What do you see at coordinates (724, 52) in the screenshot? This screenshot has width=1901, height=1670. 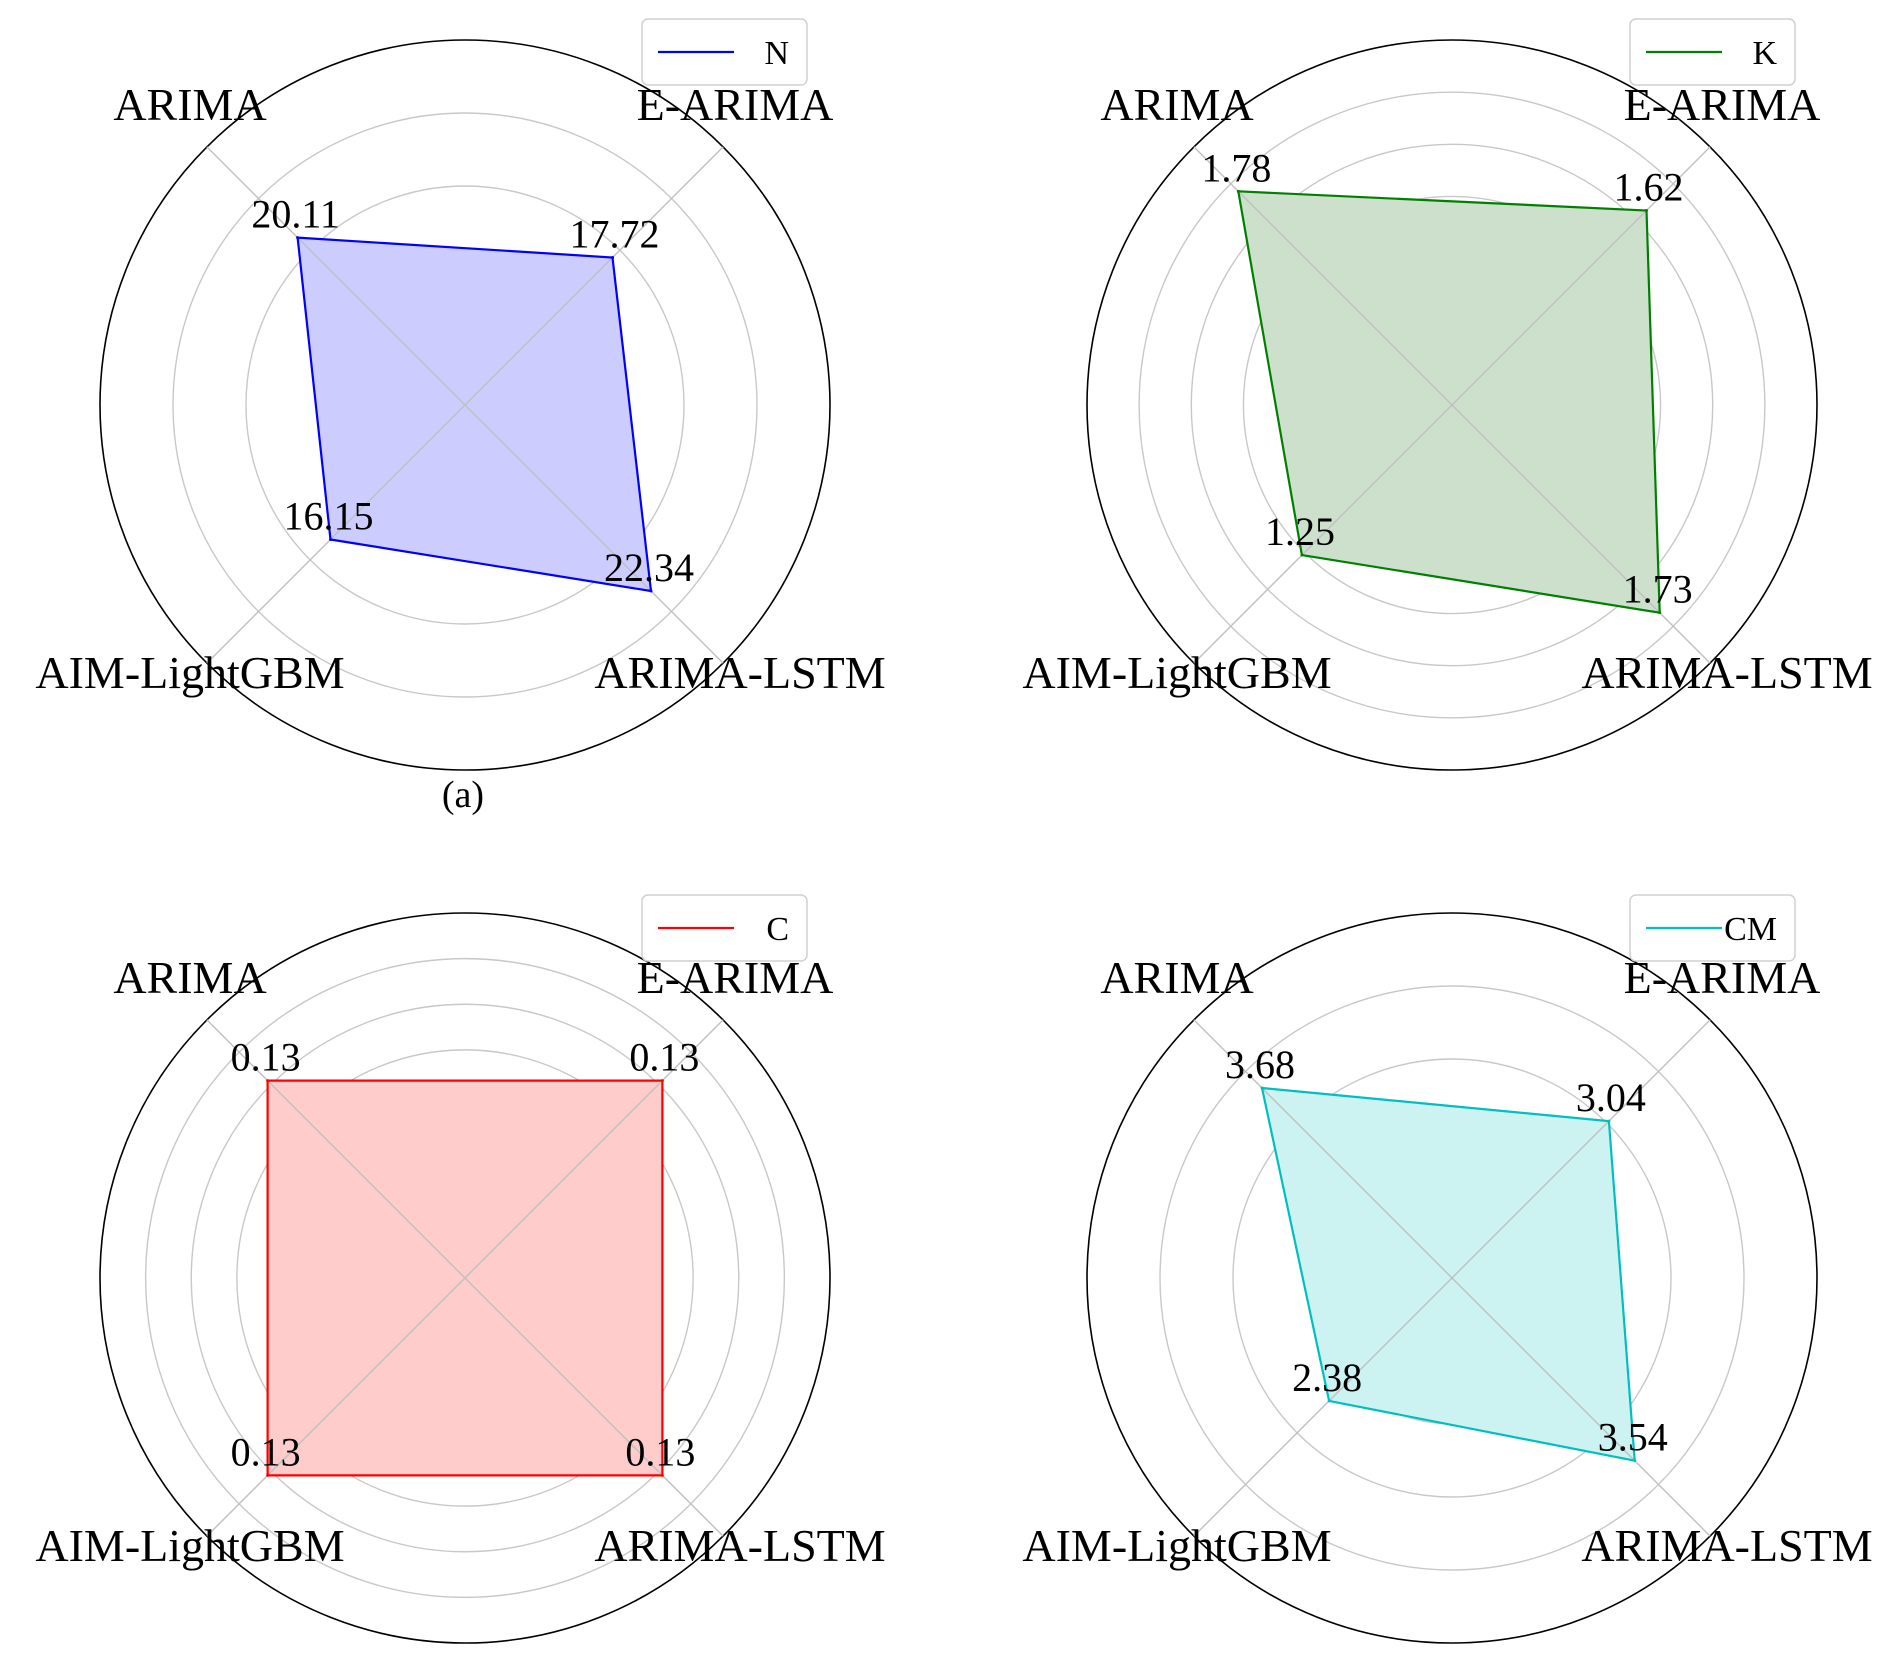 I see `legend: N` at bounding box center [724, 52].